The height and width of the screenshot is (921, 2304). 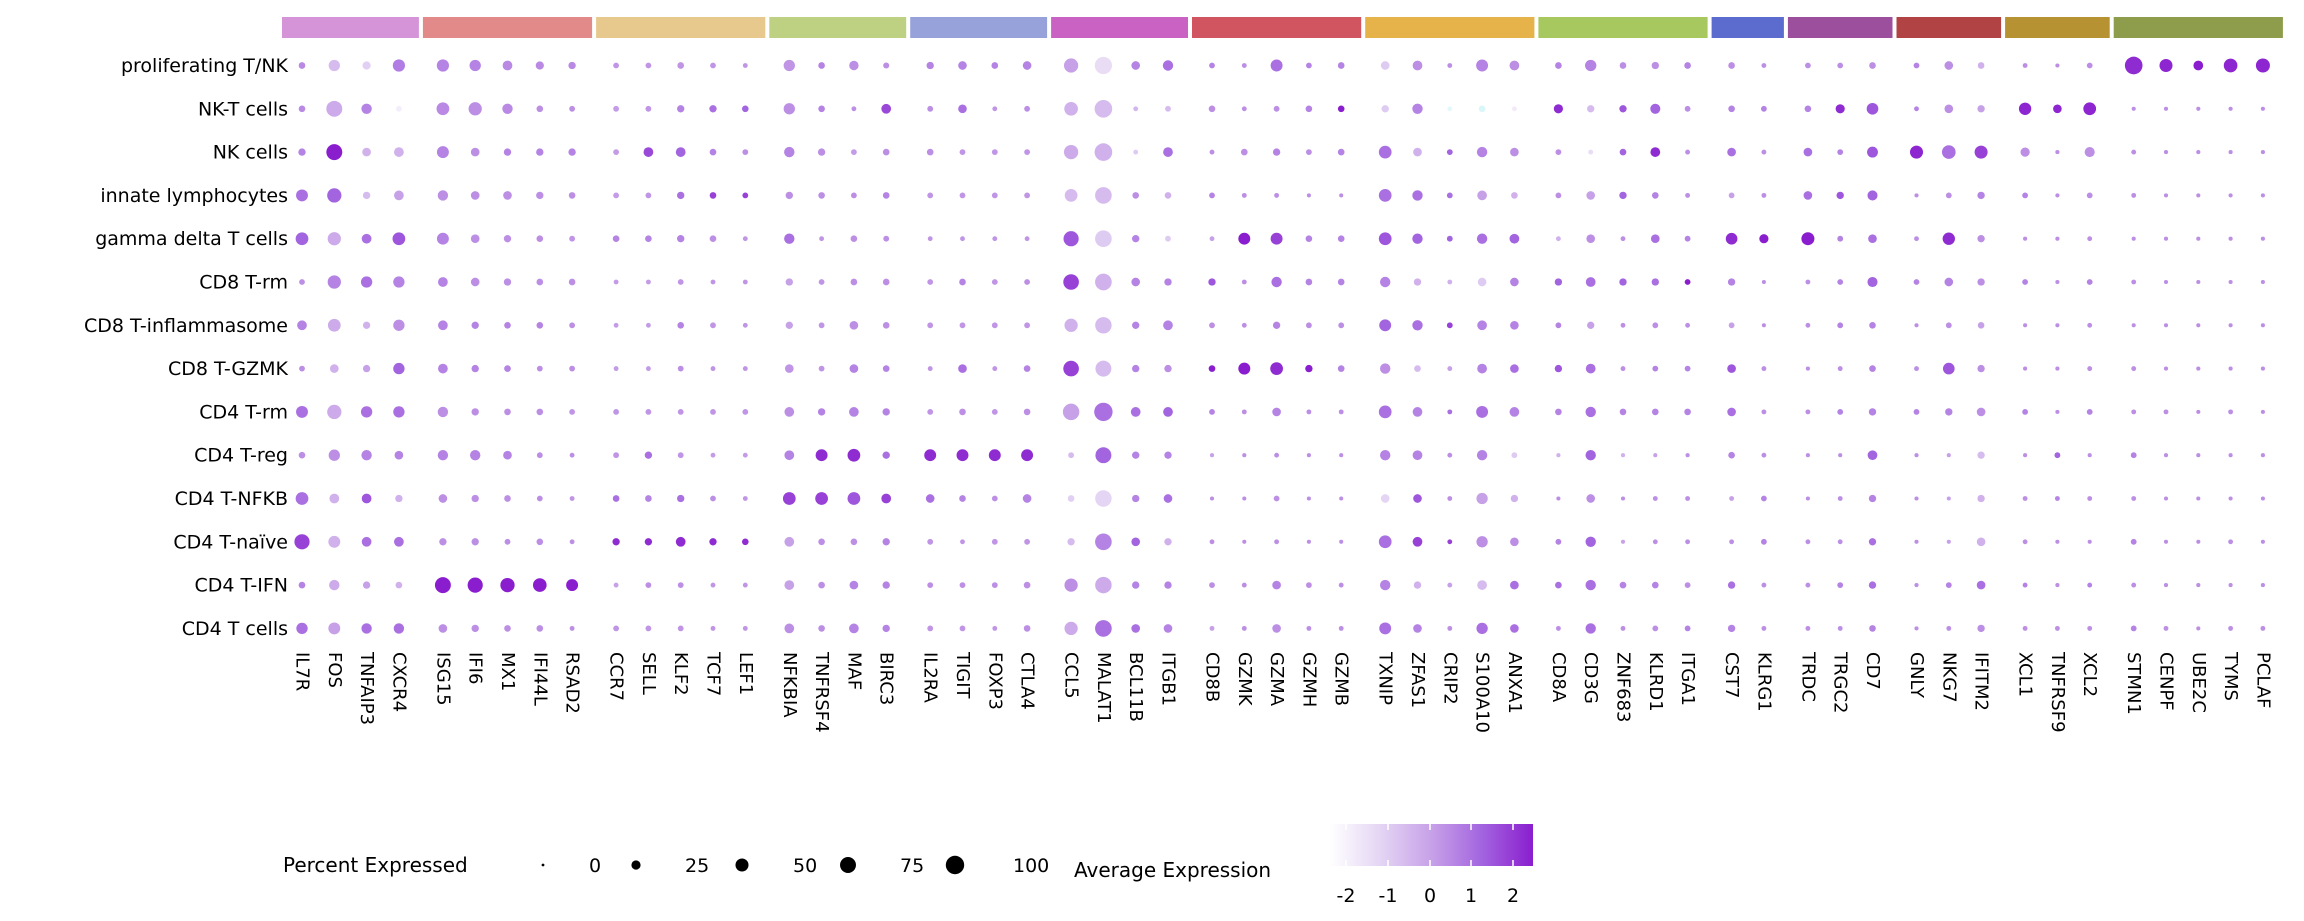 I want to click on gene-label: GNLY, so click(x=1916, y=675).